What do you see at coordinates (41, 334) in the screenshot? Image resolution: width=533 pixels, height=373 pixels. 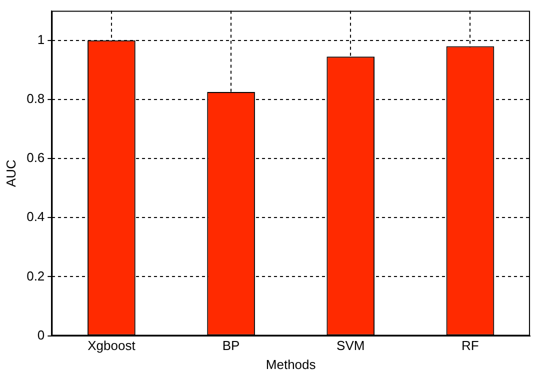 I see `y-tick-label: 0` at bounding box center [41, 334].